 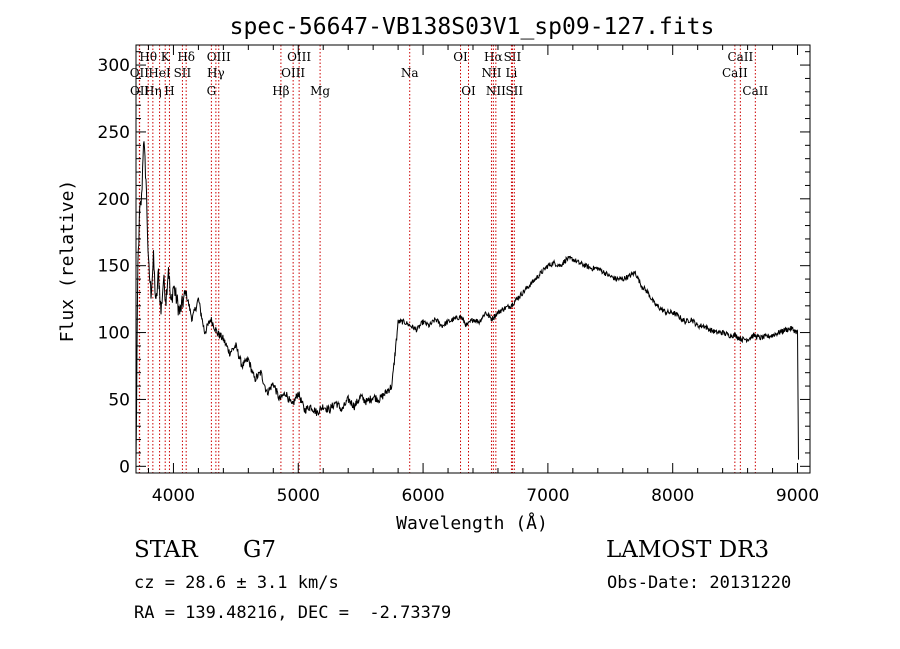 What do you see at coordinates (169, 91) in the screenshot?
I see `marker-label-6: H` at bounding box center [169, 91].